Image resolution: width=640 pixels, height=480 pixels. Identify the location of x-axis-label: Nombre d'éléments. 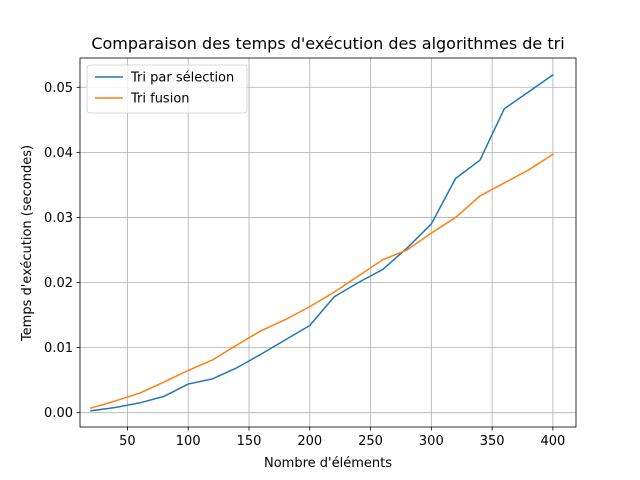
(328, 463).